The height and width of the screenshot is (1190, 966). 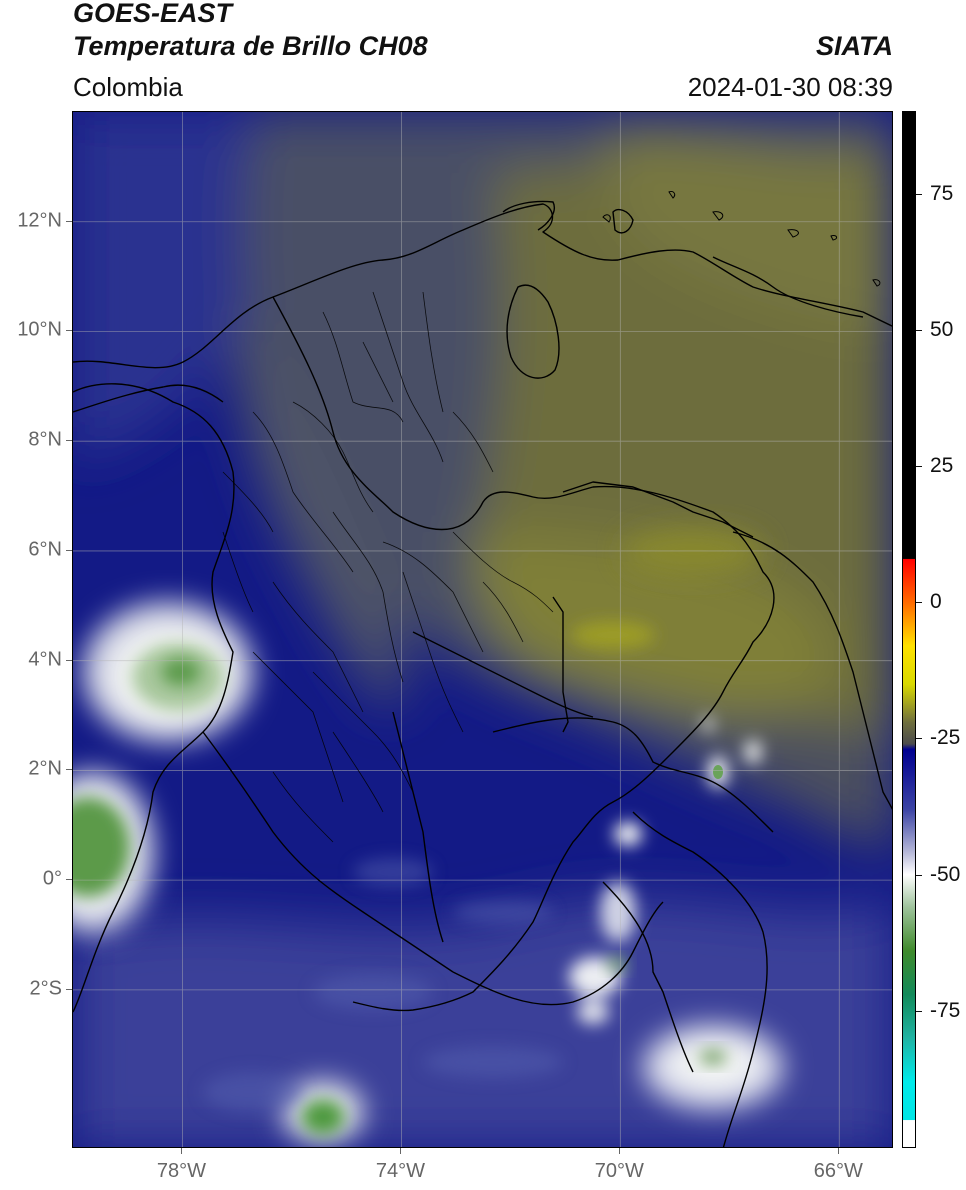 I want to click on pacific-coast, so click(x=154, y=698).